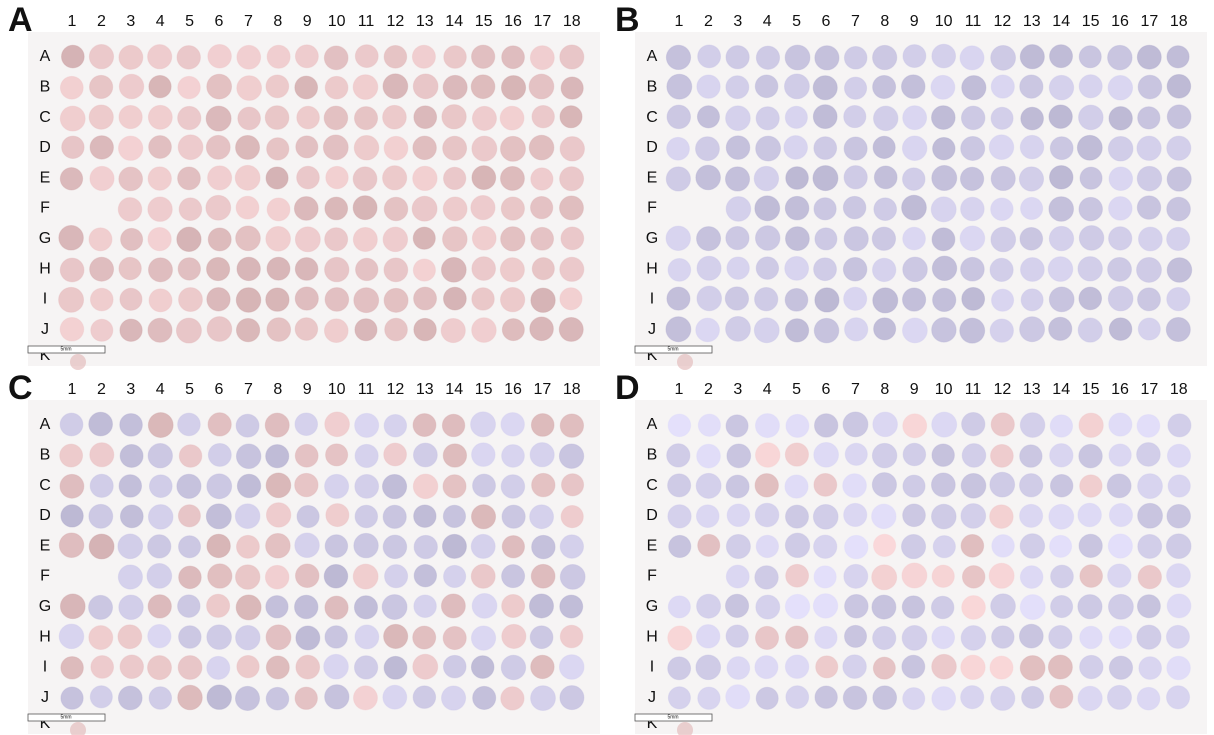 This screenshot has height=735, width=1214. Describe the element at coordinates (673, 717) in the screenshot. I see `scale-bar` at that location.